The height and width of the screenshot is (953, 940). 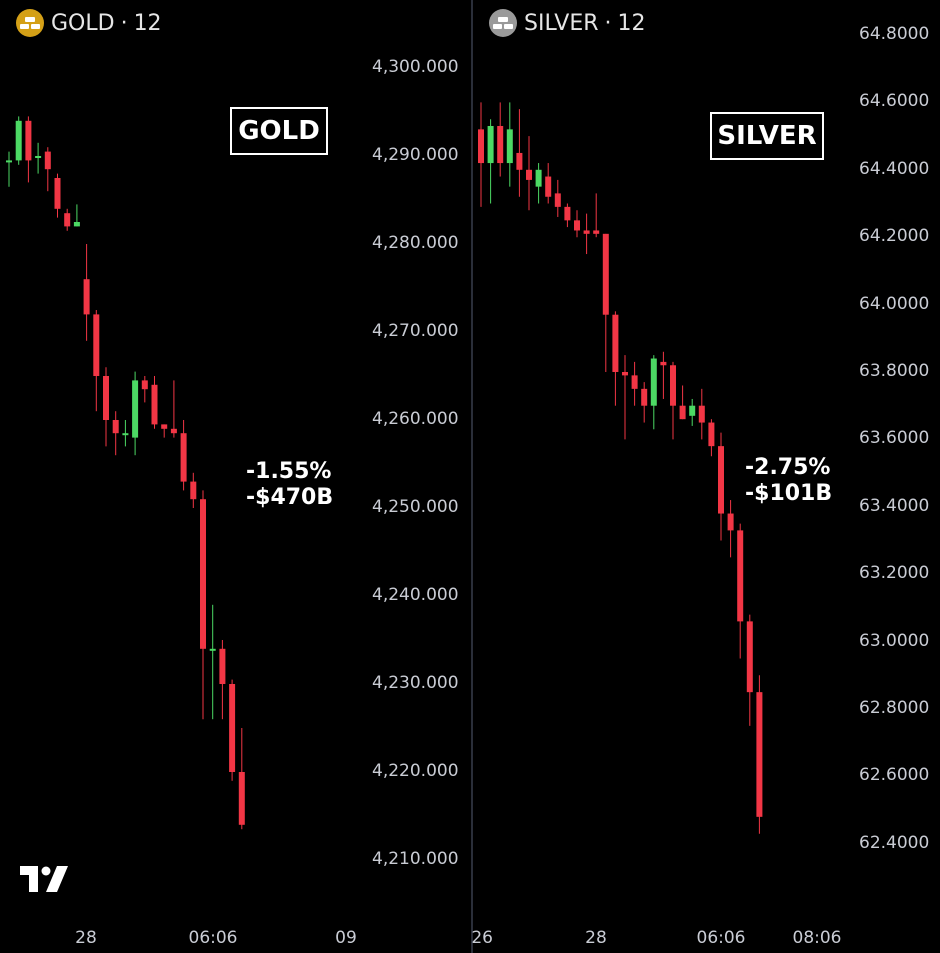 I want to click on silver-box-label: SILVER, so click(x=767, y=136).